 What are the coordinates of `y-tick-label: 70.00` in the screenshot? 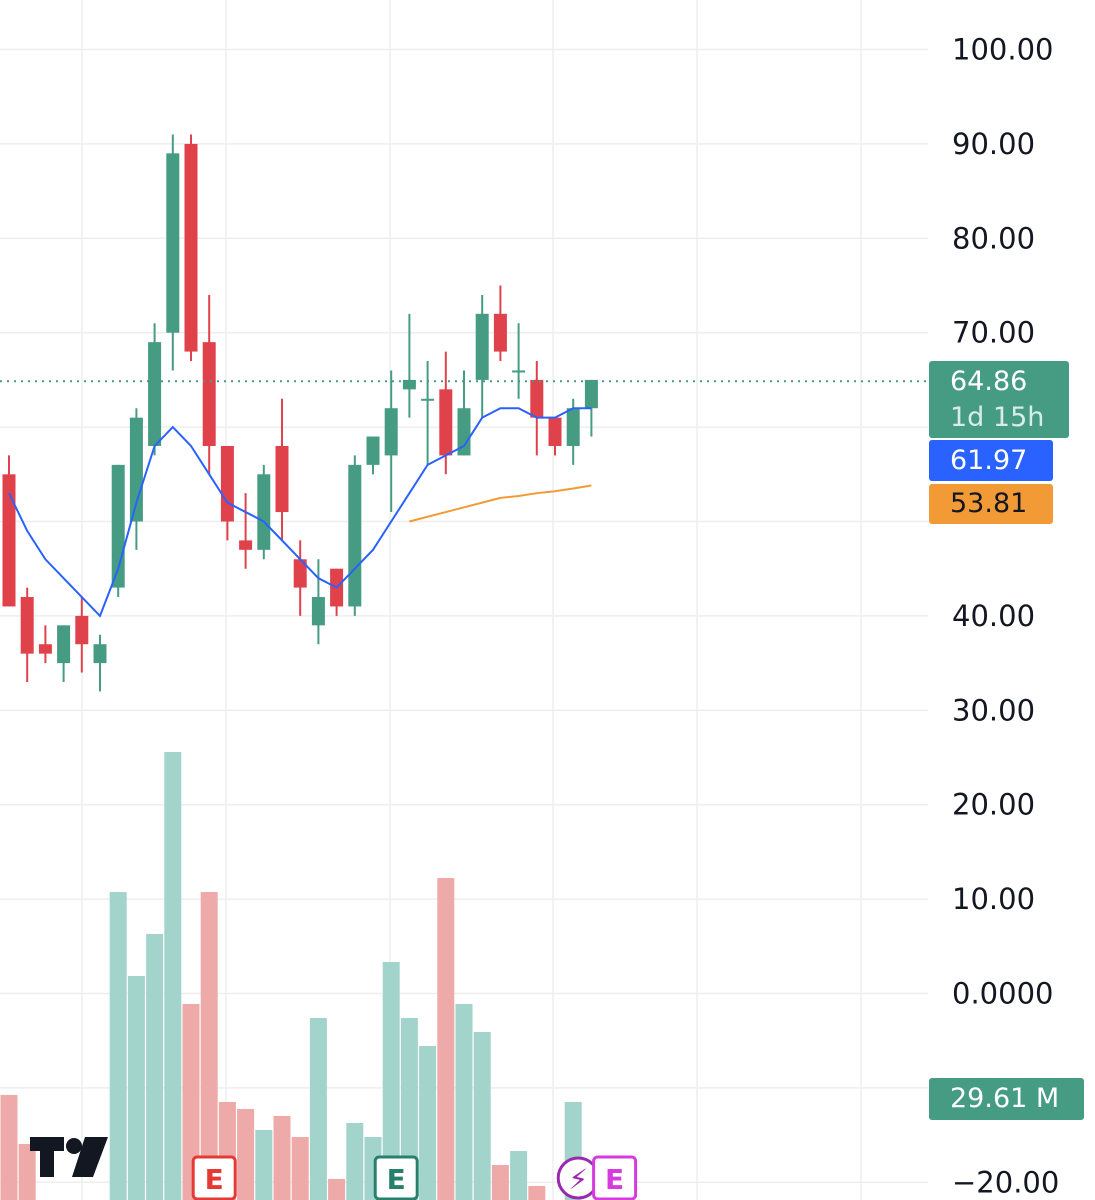 It's located at (993, 333).